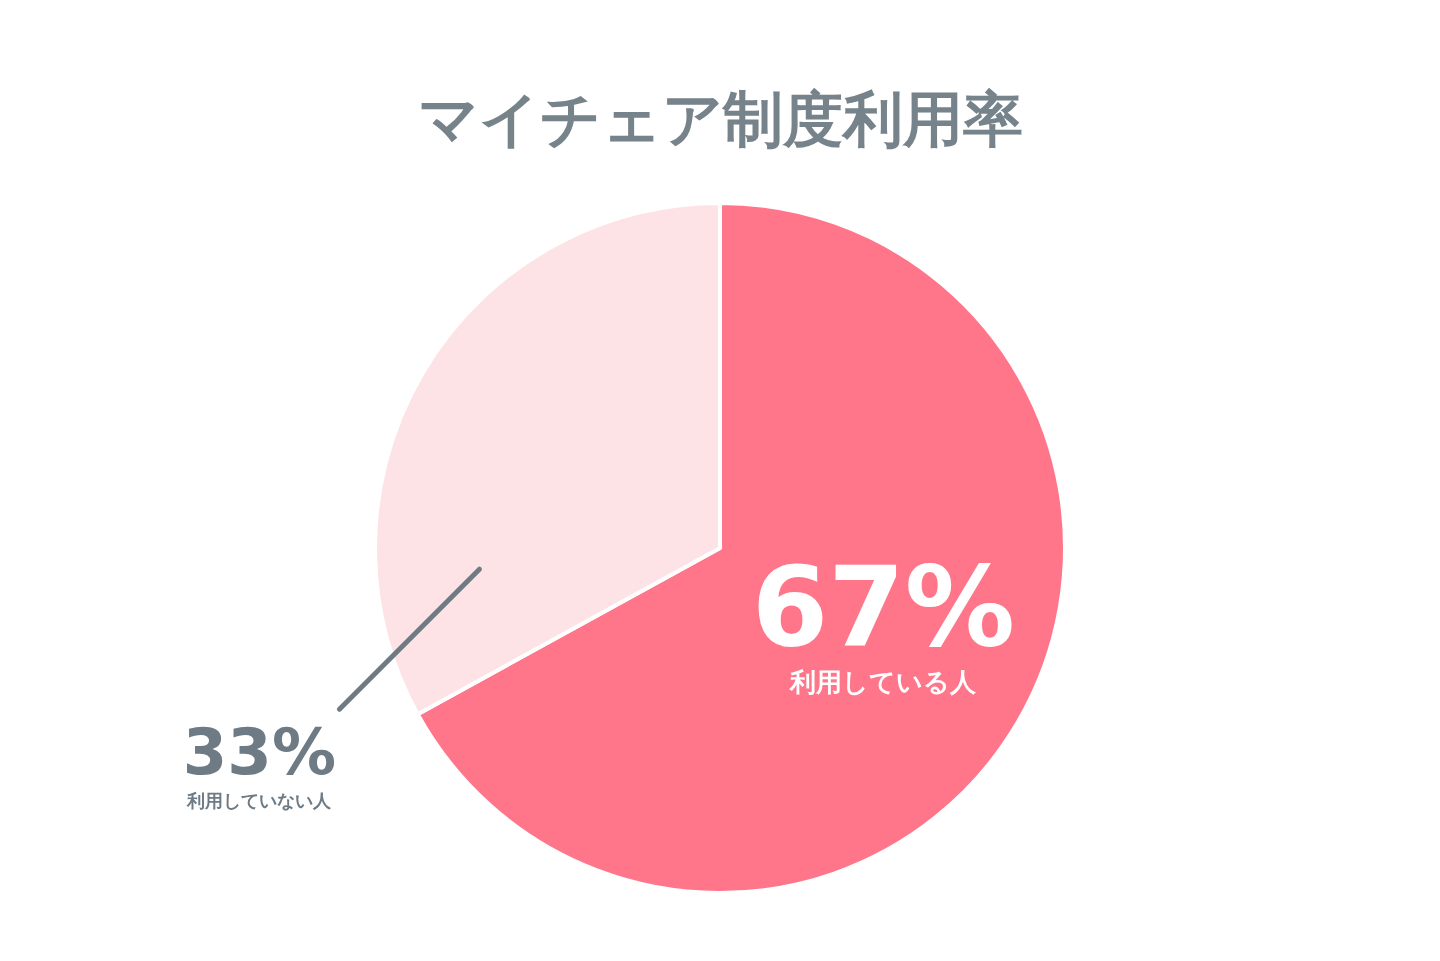 The height and width of the screenshot is (961, 1440). What do you see at coordinates (259, 752) in the screenshot?
I see `data-label: 33%` at bounding box center [259, 752].